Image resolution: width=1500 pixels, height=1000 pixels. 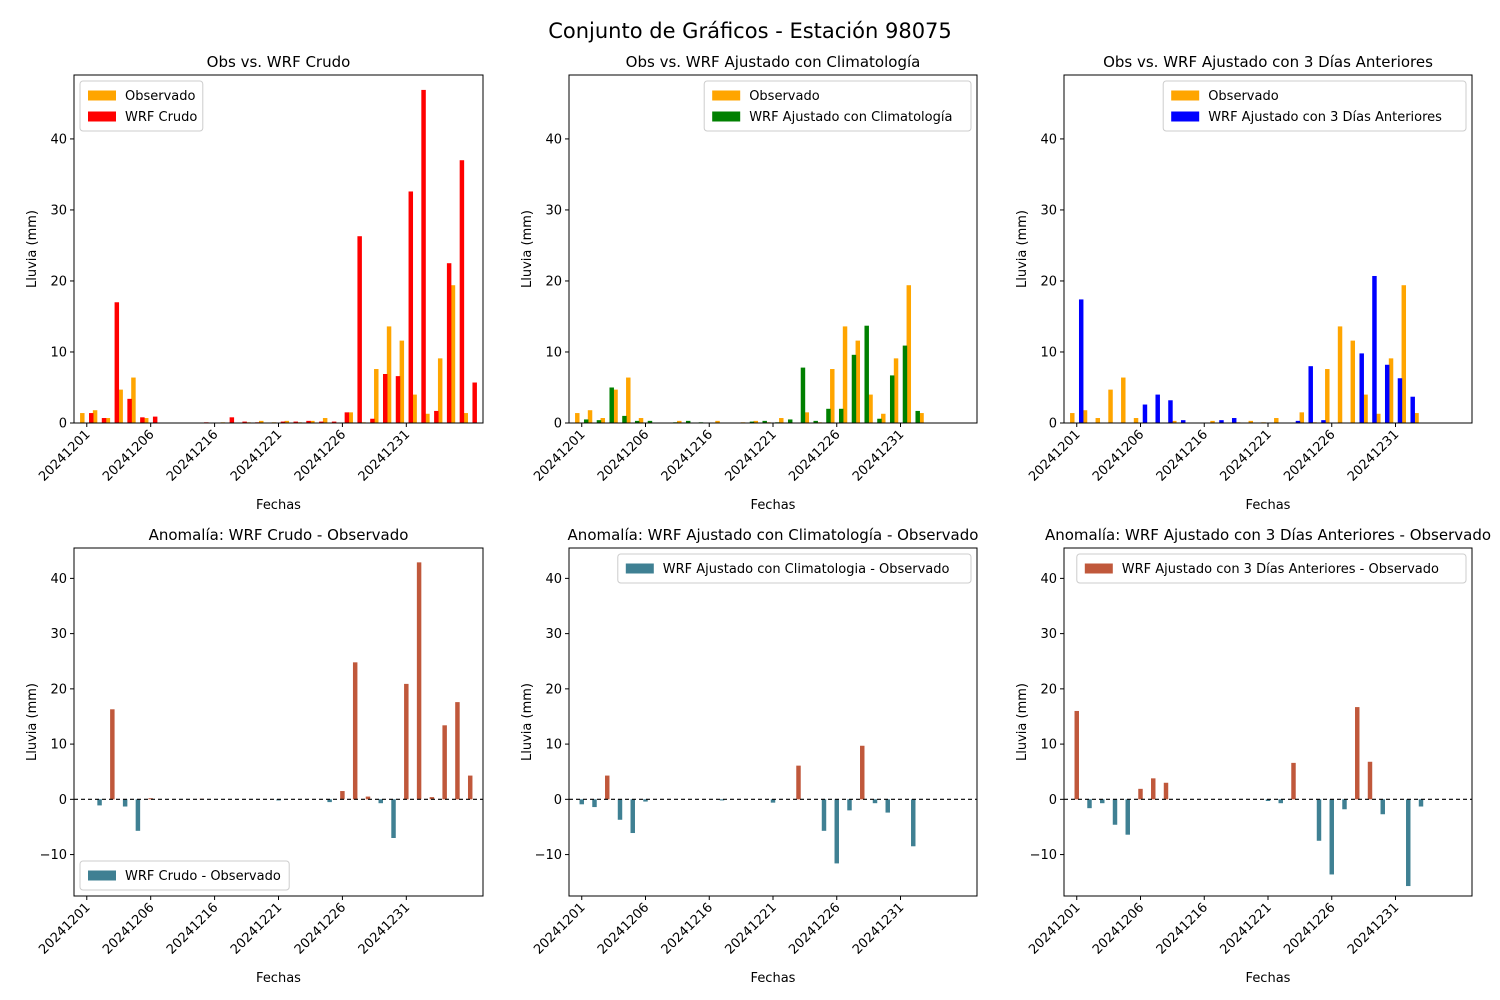 What do you see at coordinates (837, 106) in the screenshot?
I see `legend-box` at bounding box center [837, 106].